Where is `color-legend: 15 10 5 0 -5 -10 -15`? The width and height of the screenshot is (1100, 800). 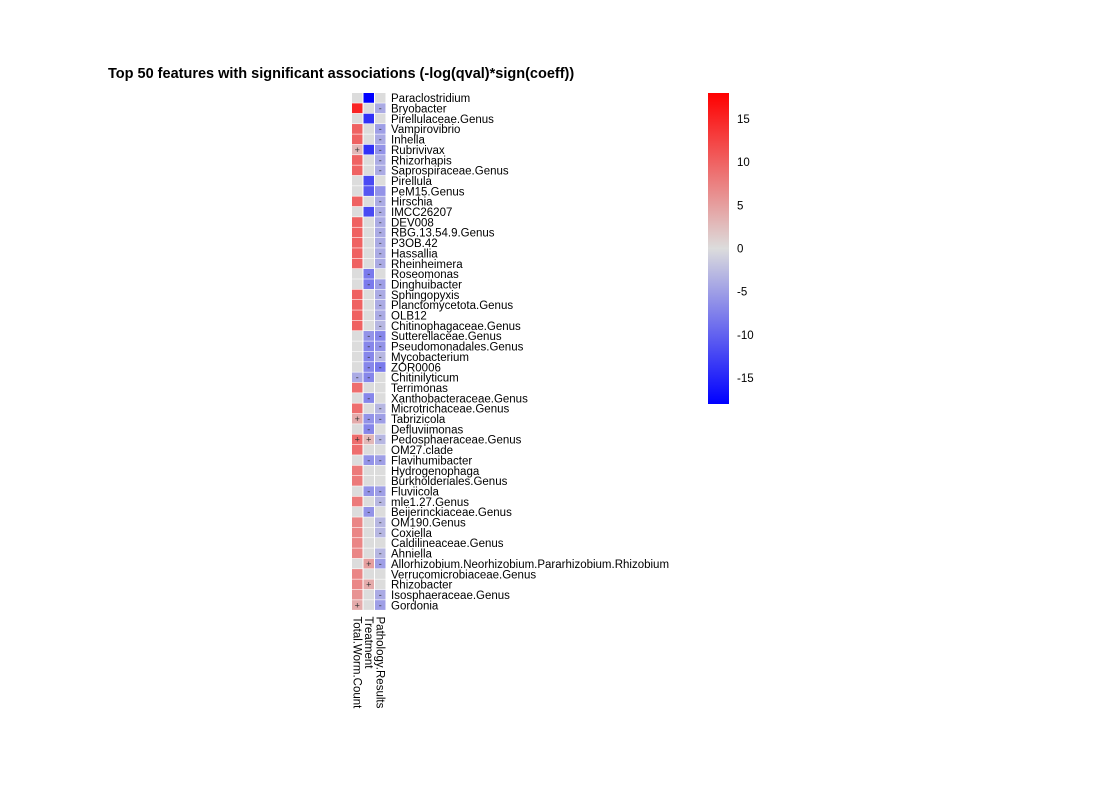
color-legend: 15 10 5 0 -5 -10 -15 is located at coordinates (731, 248).